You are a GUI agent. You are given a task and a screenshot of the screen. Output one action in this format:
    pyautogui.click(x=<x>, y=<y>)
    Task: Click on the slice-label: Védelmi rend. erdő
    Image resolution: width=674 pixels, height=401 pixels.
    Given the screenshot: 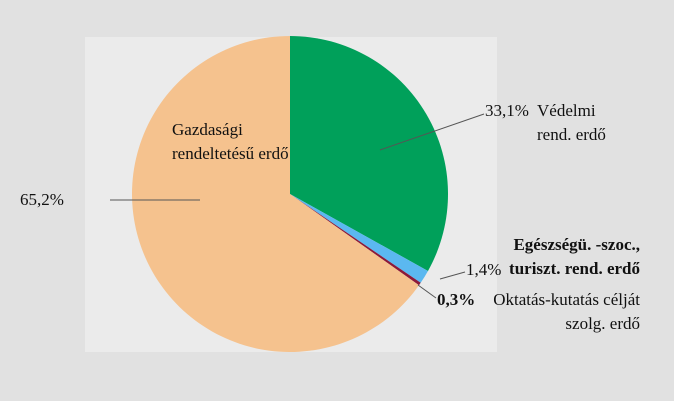 What is the action you would take?
    pyautogui.click(x=571, y=122)
    